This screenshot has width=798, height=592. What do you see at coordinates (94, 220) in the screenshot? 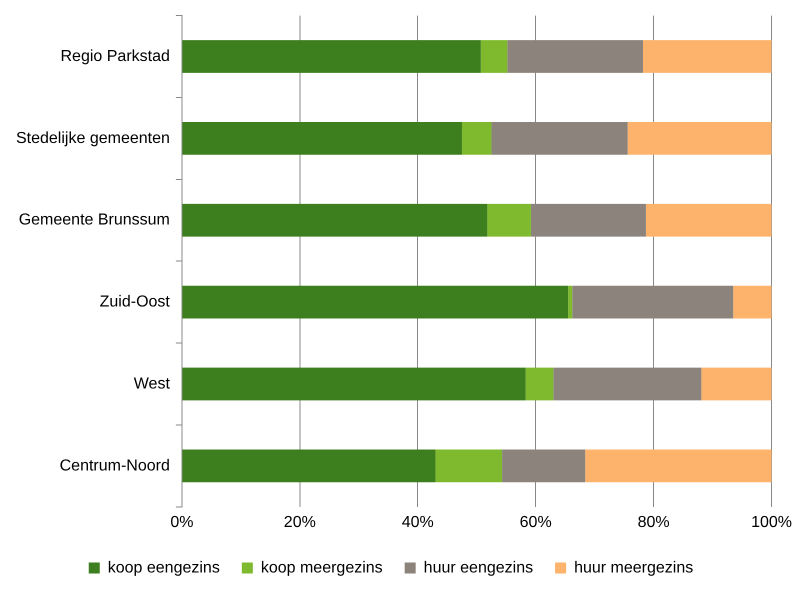
I see `y-tick-label: Gemeente Brunssum` at bounding box center [94, 220].